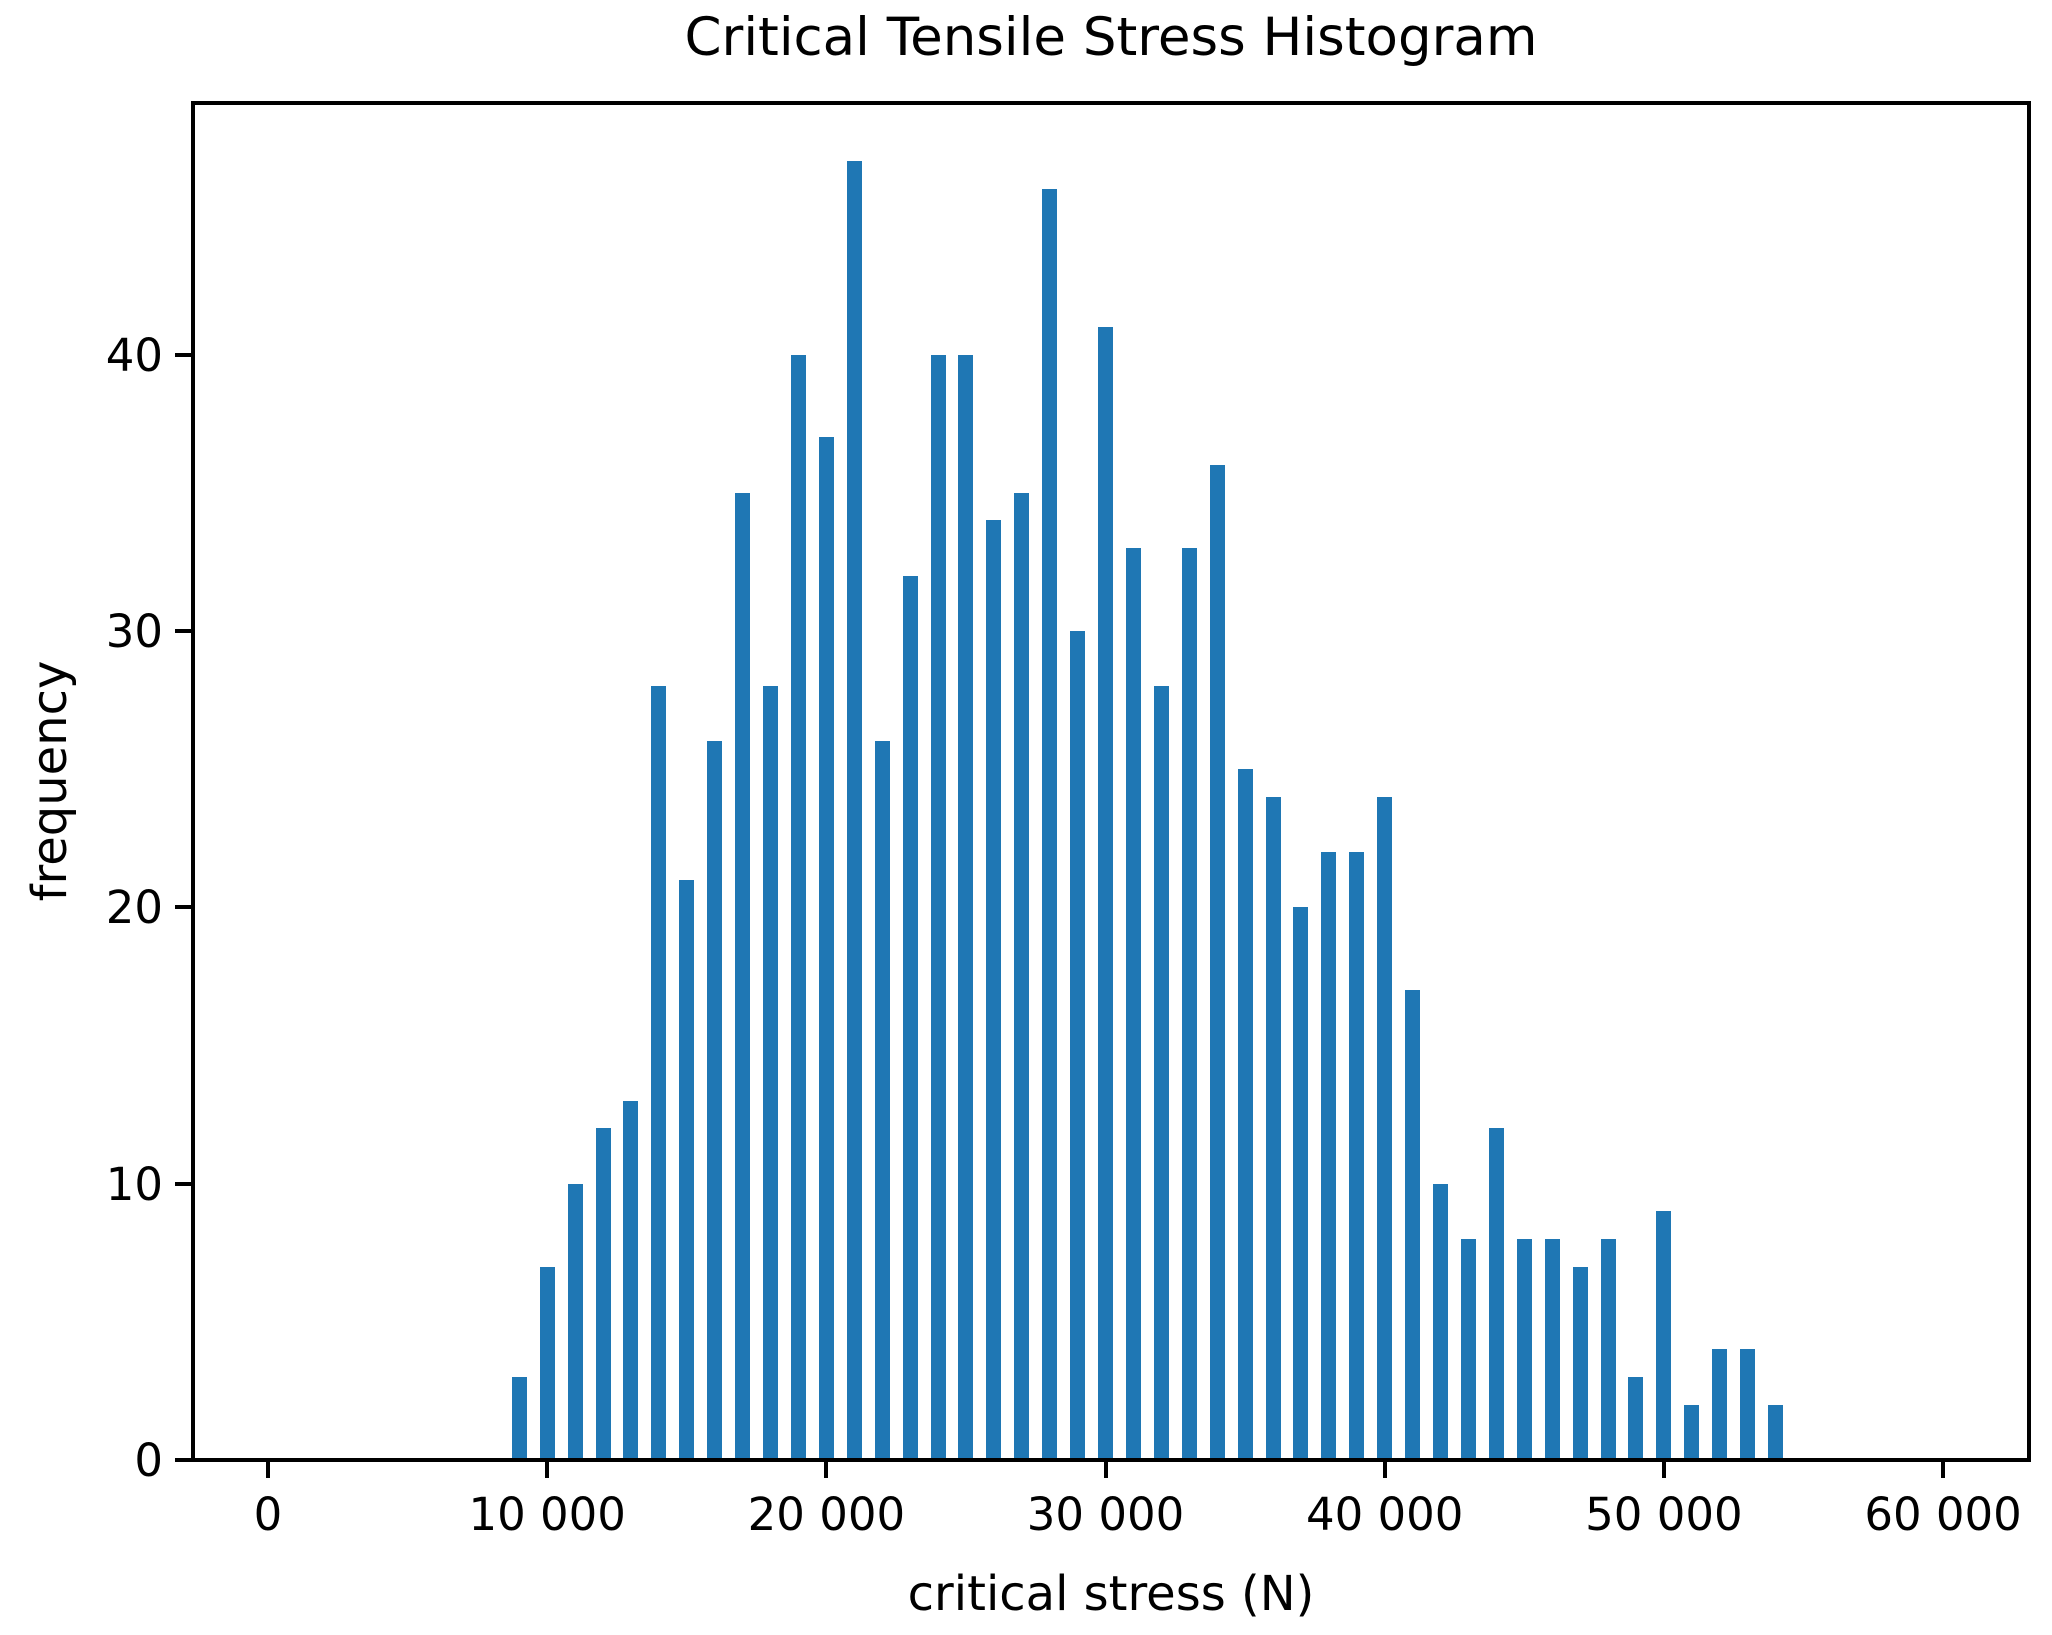  What do you see at coordinates (1111, 1594) in the screenshot?
I see `x-axis-label: critical stress (N)` at bounding box center [1111, 1594].